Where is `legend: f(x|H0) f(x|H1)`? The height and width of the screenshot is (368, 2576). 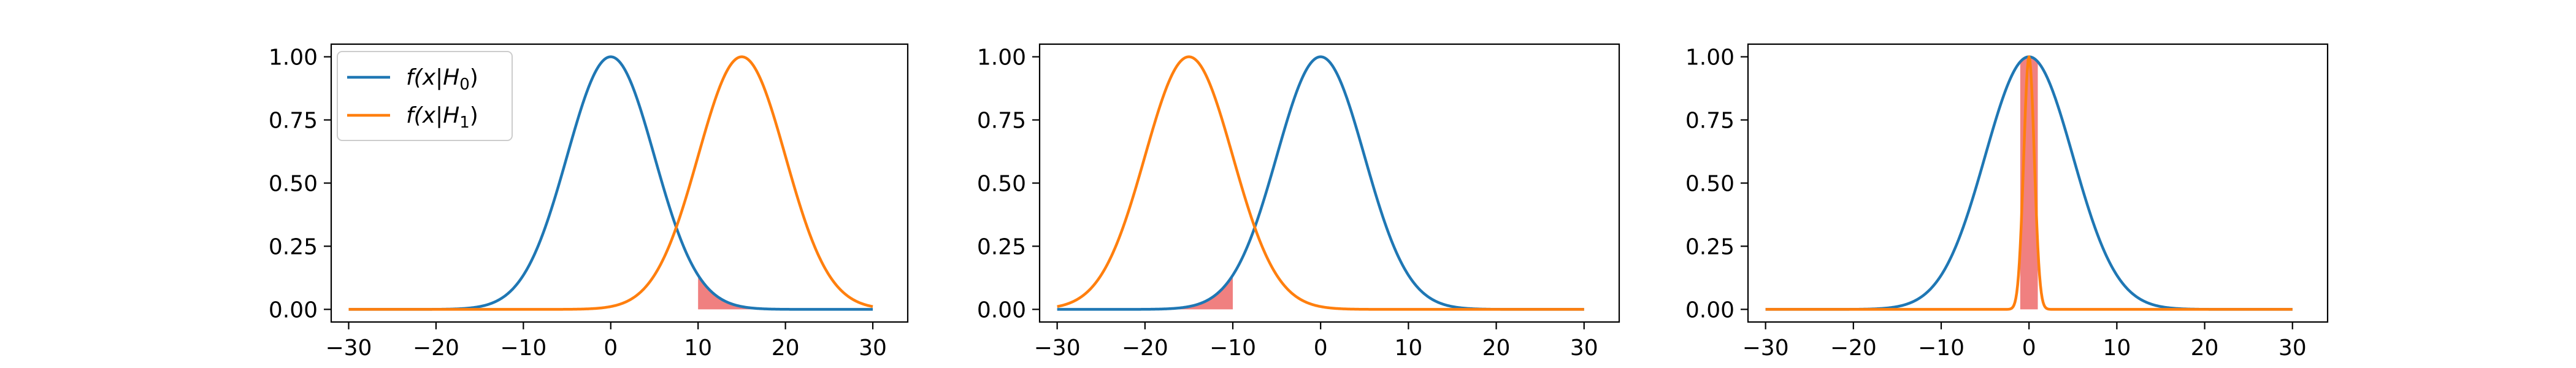
legend: f(x|H0) f(x|H1) is located at coordinates (425, 96).